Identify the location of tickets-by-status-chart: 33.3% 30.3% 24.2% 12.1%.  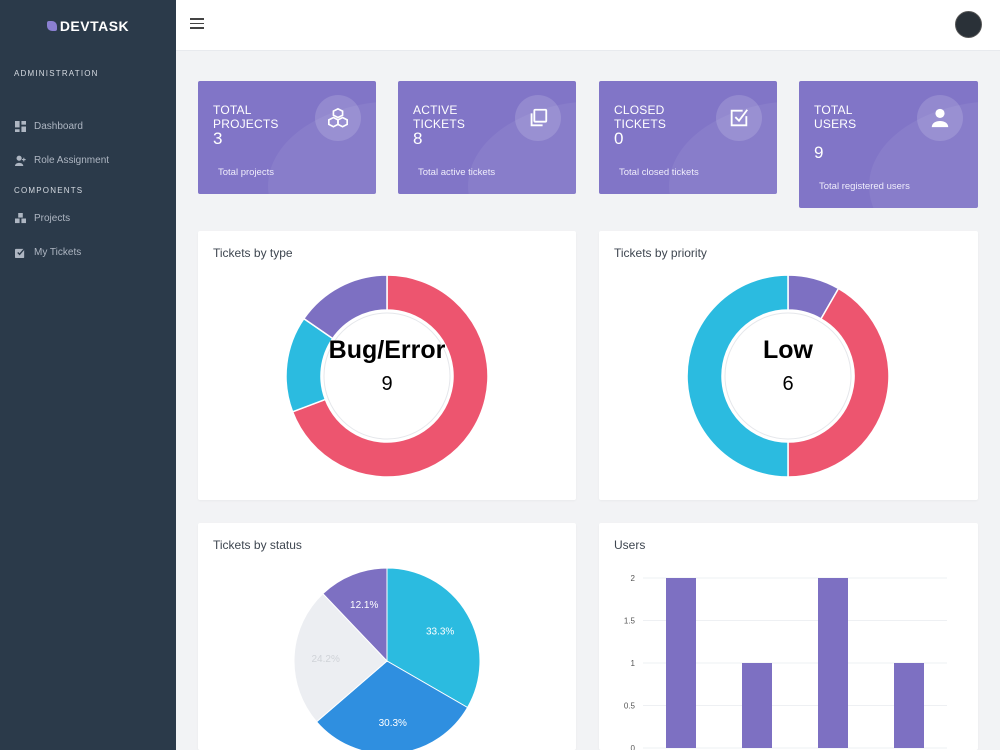
(387, 636).